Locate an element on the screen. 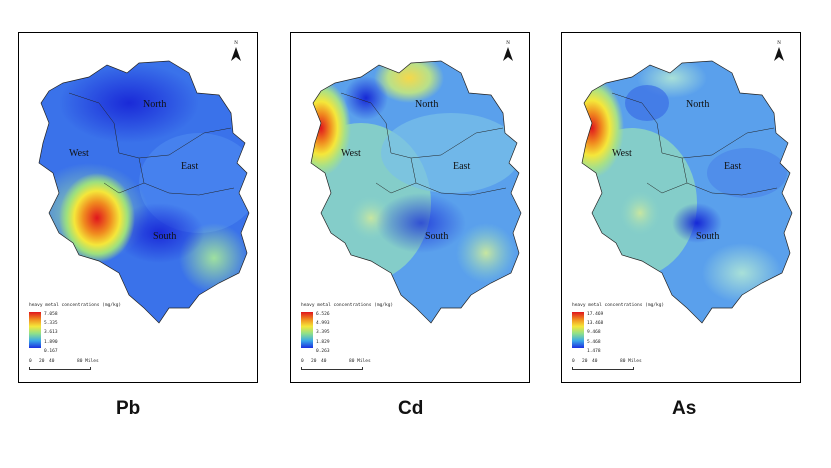  legend-value: 1.890 is located at coordinates (51, 342).